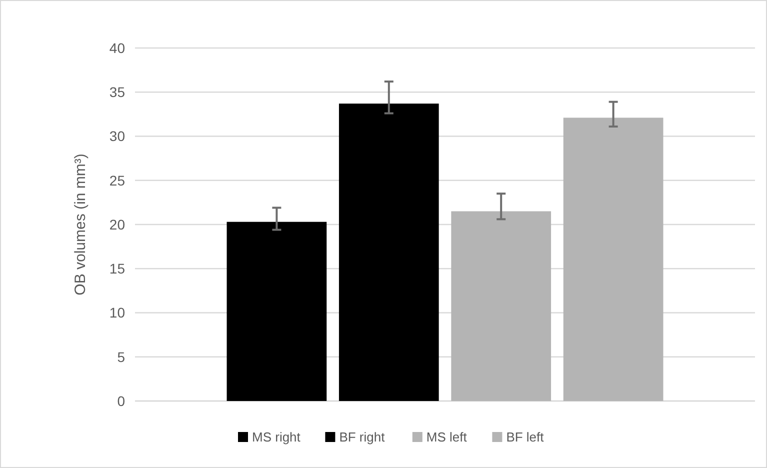  I want to click on y-axis-title: OB volumes (in mm³), so click(80, 225).